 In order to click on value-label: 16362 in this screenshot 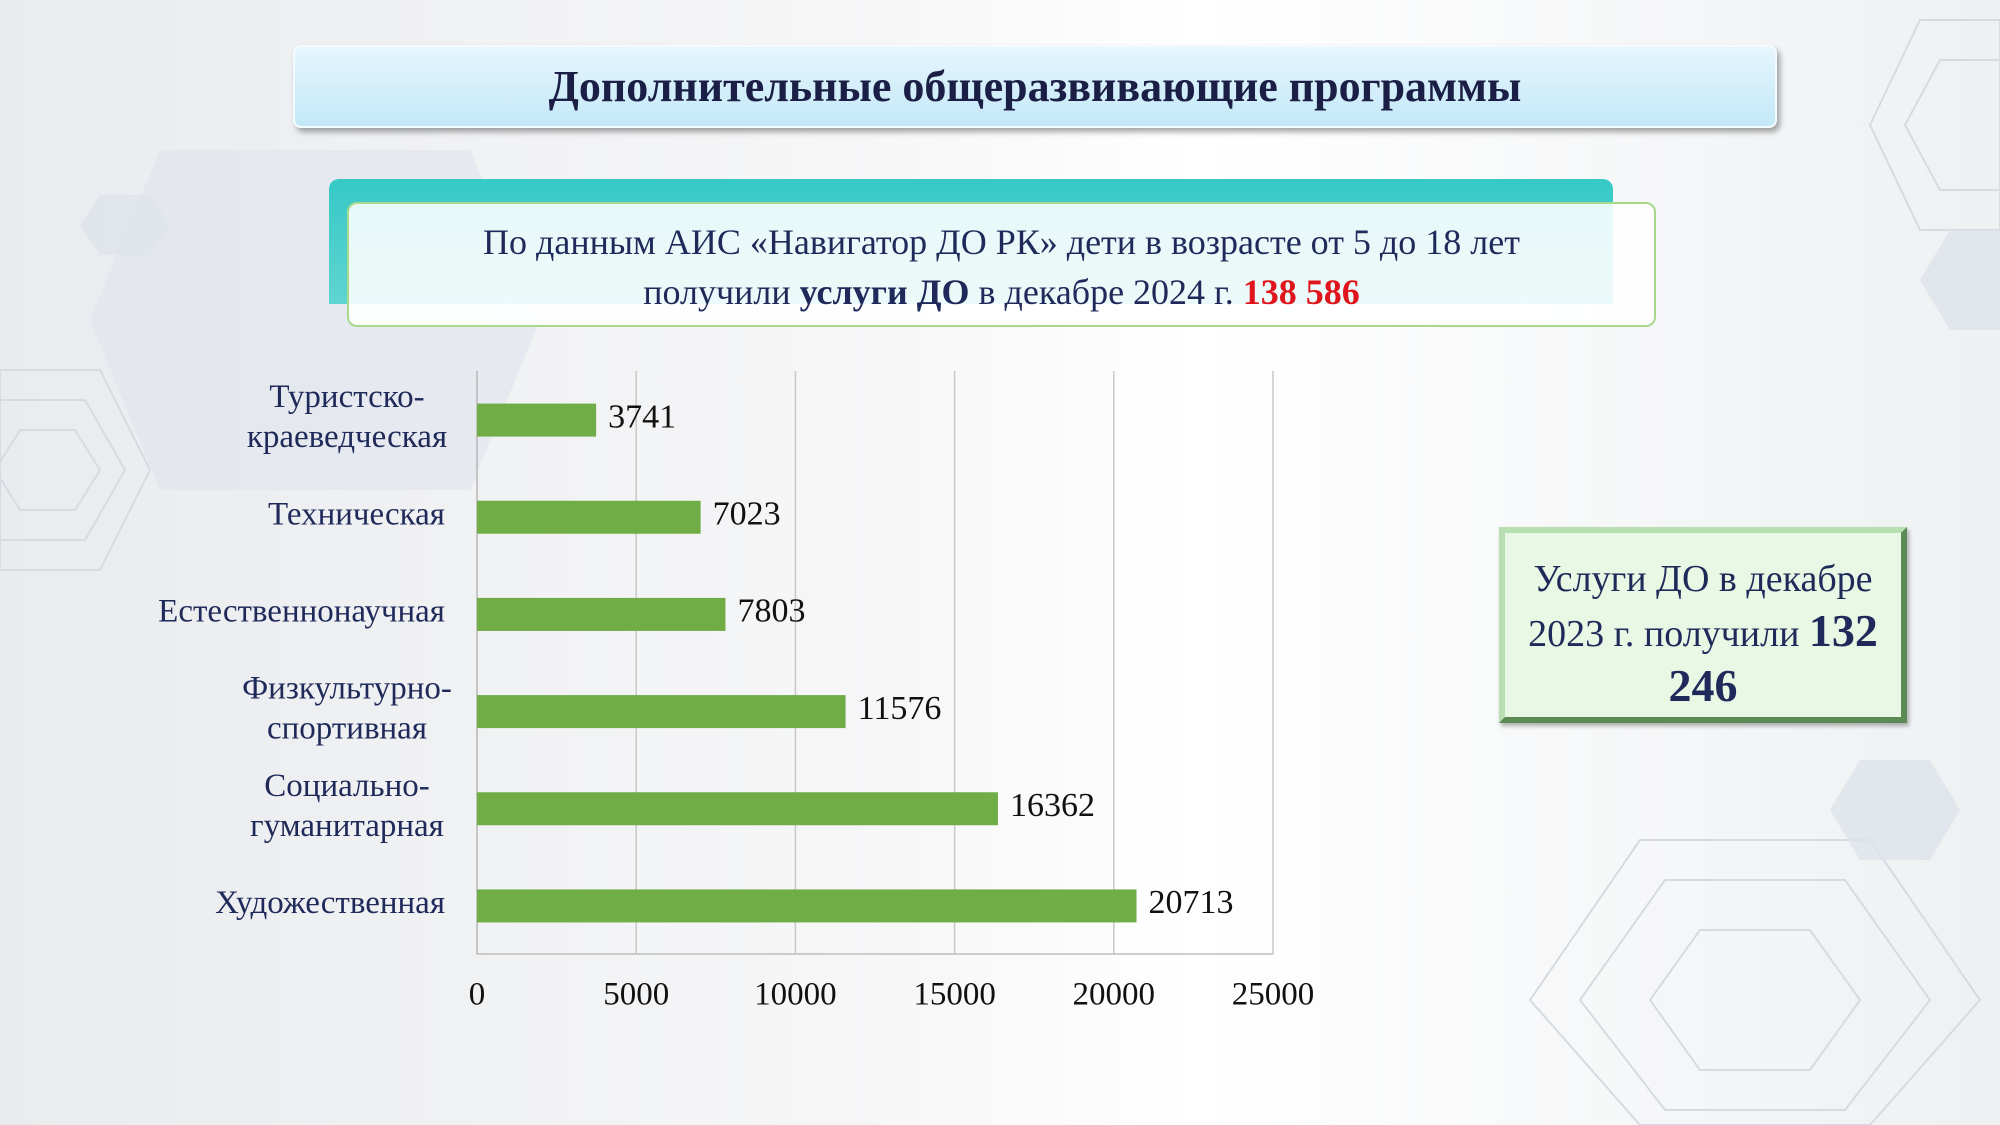, I will do `click(1052, 805)`.